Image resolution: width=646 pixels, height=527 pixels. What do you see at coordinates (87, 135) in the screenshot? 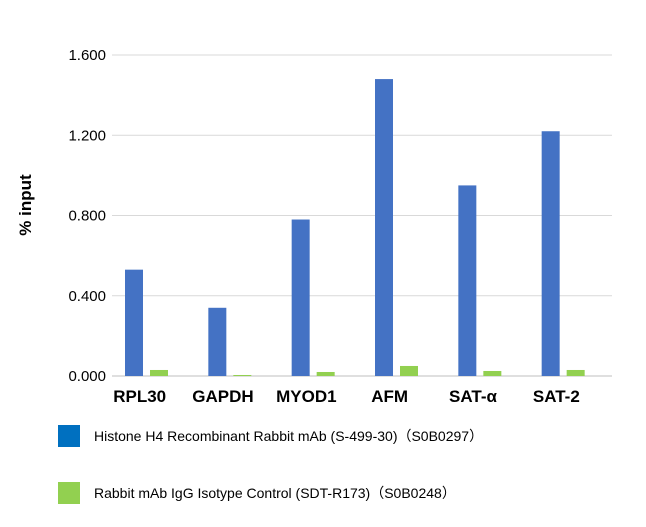
I see `y-tick-label: 1.200` at bounding box center [87, 135].